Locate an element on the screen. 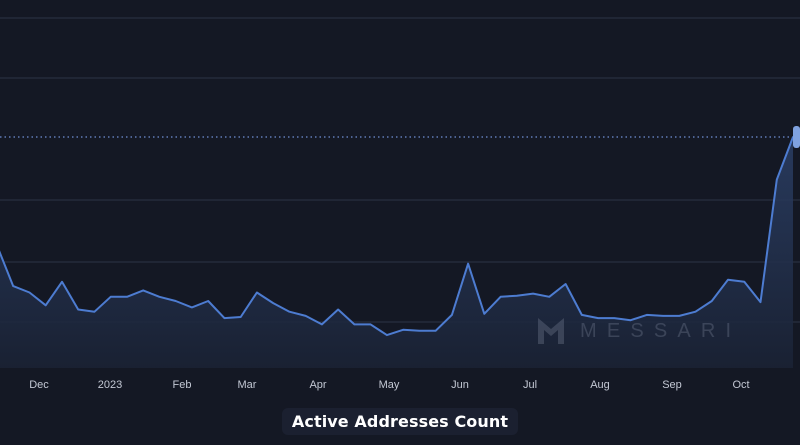  x-axis-ticks: Dec 2023 Feb Mar Apr May Jun Jul Aug Sep Oct is located at coordinates (389, 385).